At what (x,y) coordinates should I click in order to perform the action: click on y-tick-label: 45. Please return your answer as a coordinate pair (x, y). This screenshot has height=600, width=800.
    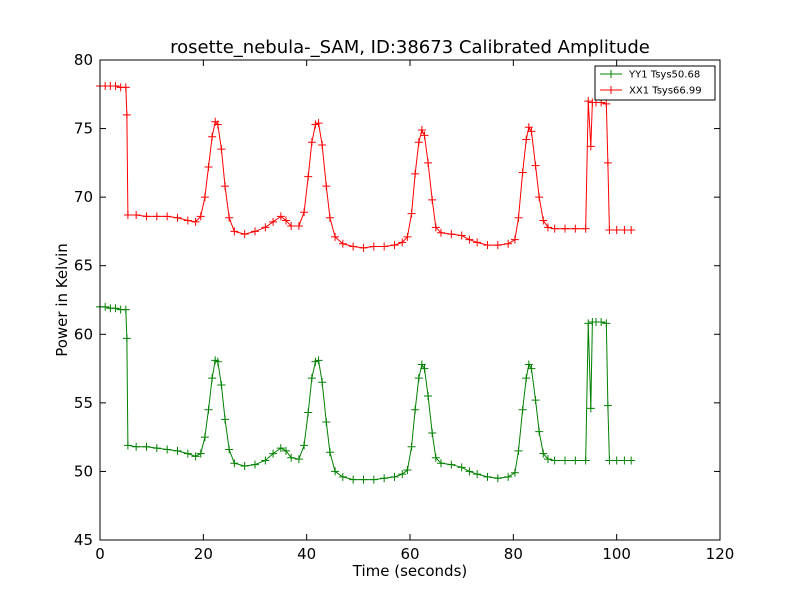
    Looking at the image, I should click on (83, 540).